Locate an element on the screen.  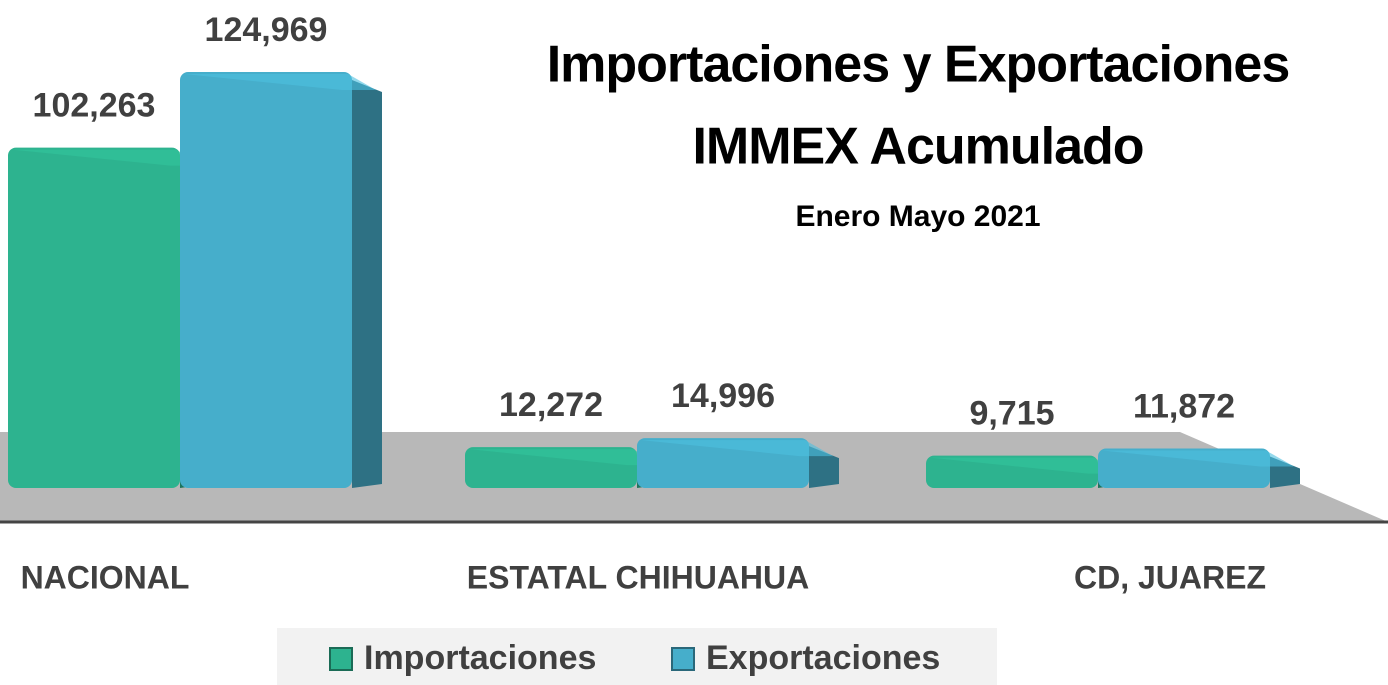
legend-label: Importaciones is located at coordinates (480, 658).